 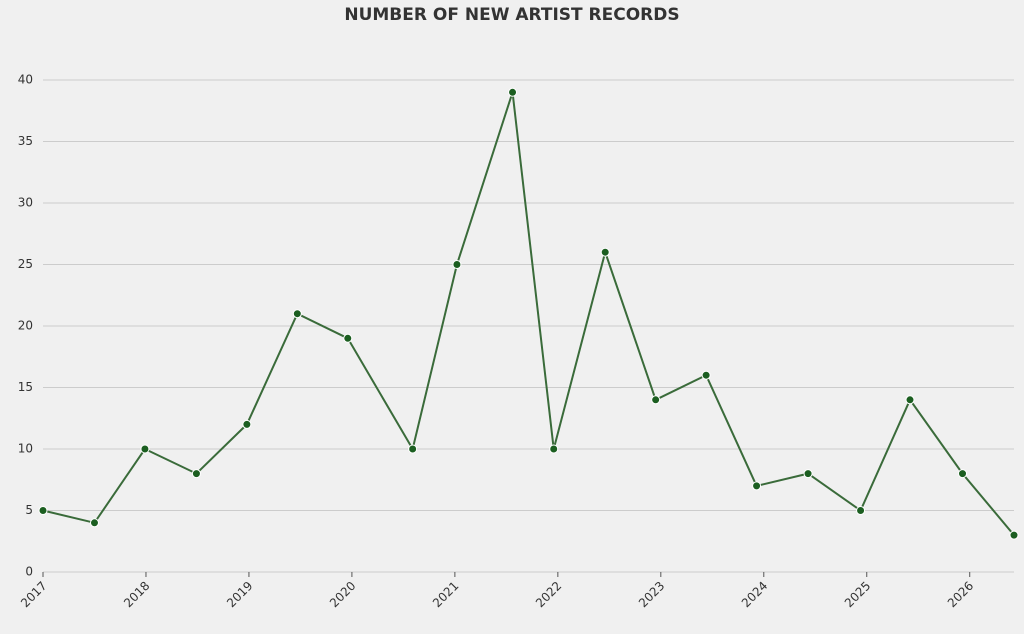 What do you see at coordinates (29, 510) in the screenshot?
I see `y-tick-label: 5` at bounding box center [29, 510].